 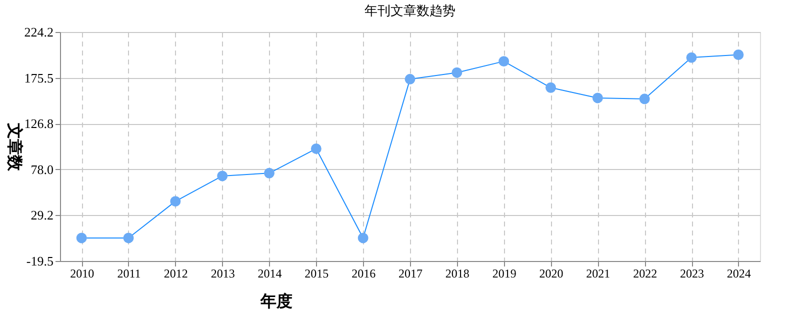 I want to click on x-tick-label: 2015, so click(x=316, y=273).